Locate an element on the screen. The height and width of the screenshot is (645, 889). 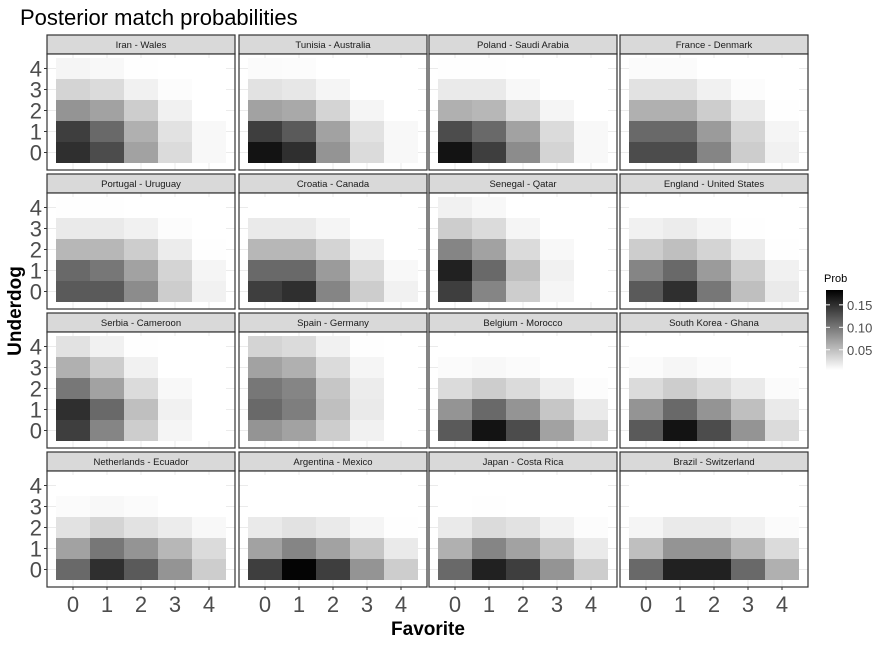
y-tick-label: 2 is located at coordinates (36, 111).